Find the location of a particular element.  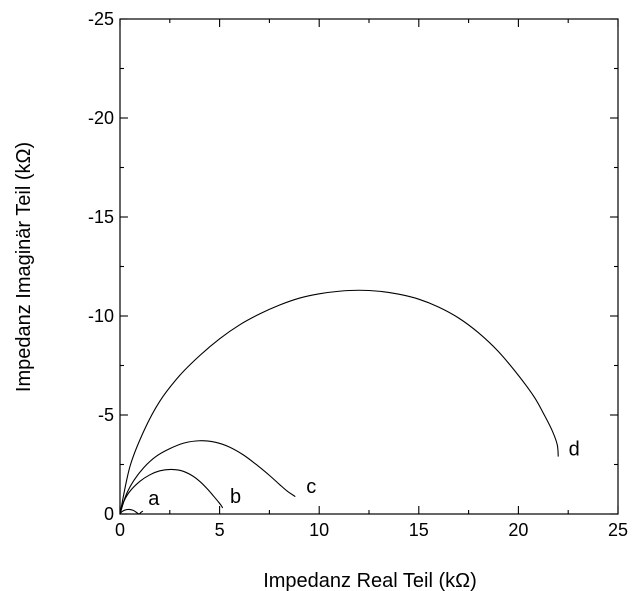

y-tick-label: 0 is located at coordinates (109, 514).